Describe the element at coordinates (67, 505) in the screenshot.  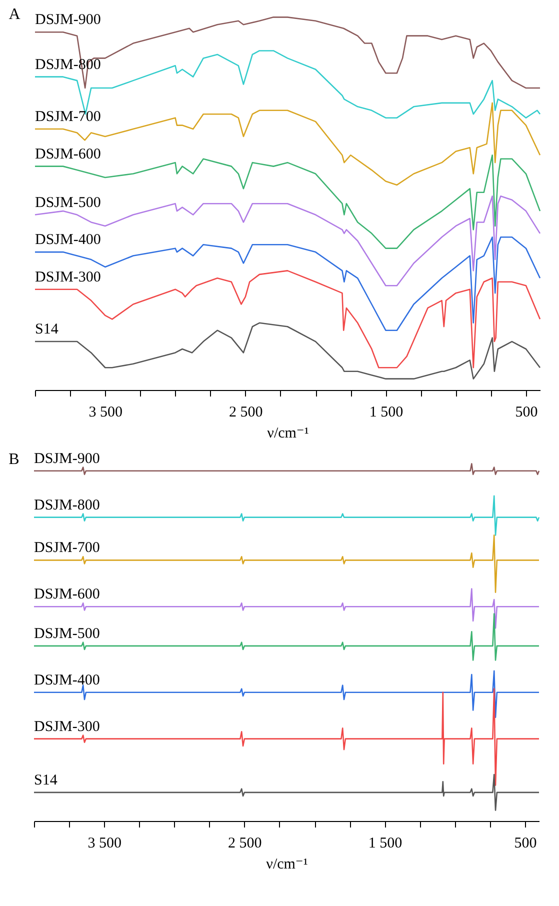
I see `series-label: DSJM-800` at that location.